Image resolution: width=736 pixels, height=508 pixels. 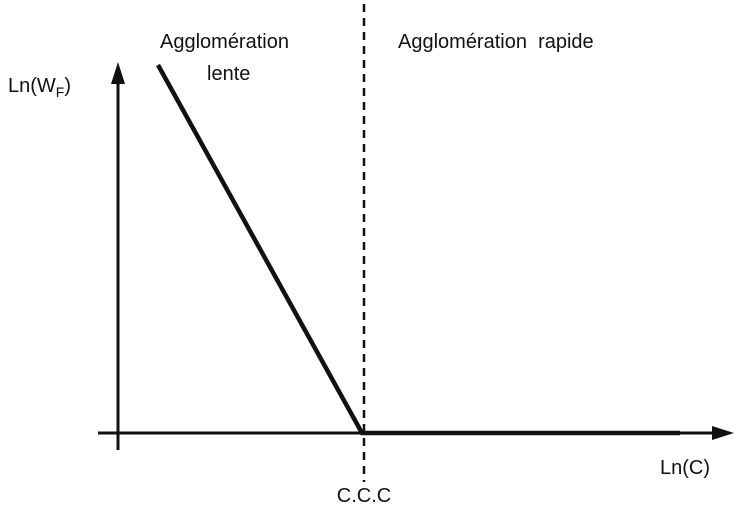 I want to click on y-axis-label-main: Ln(W, so click(x=32, y=86).